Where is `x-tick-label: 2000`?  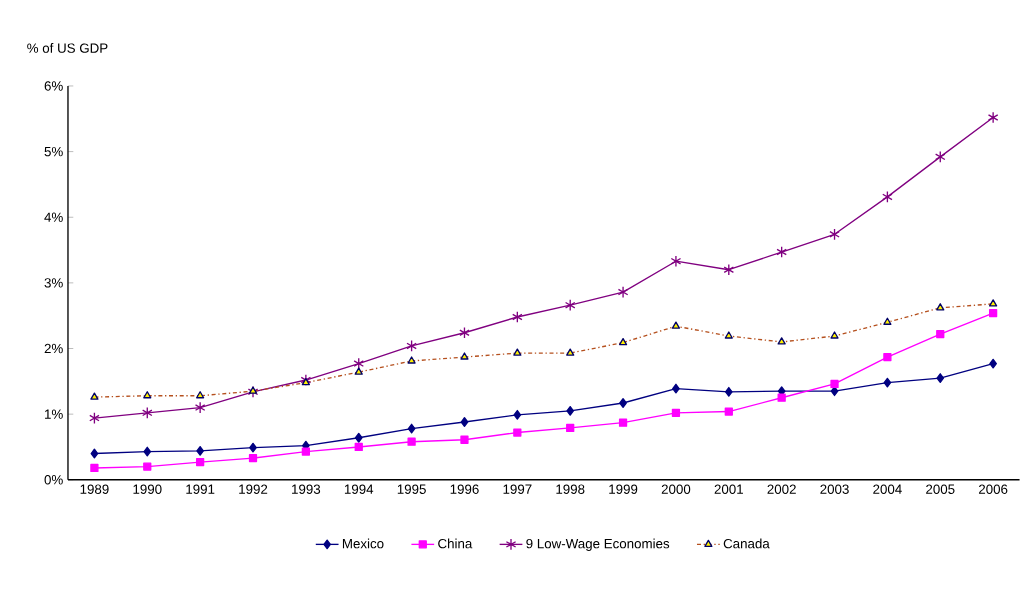 x-tick-label: 2000 is located at coordinates (676, 489).